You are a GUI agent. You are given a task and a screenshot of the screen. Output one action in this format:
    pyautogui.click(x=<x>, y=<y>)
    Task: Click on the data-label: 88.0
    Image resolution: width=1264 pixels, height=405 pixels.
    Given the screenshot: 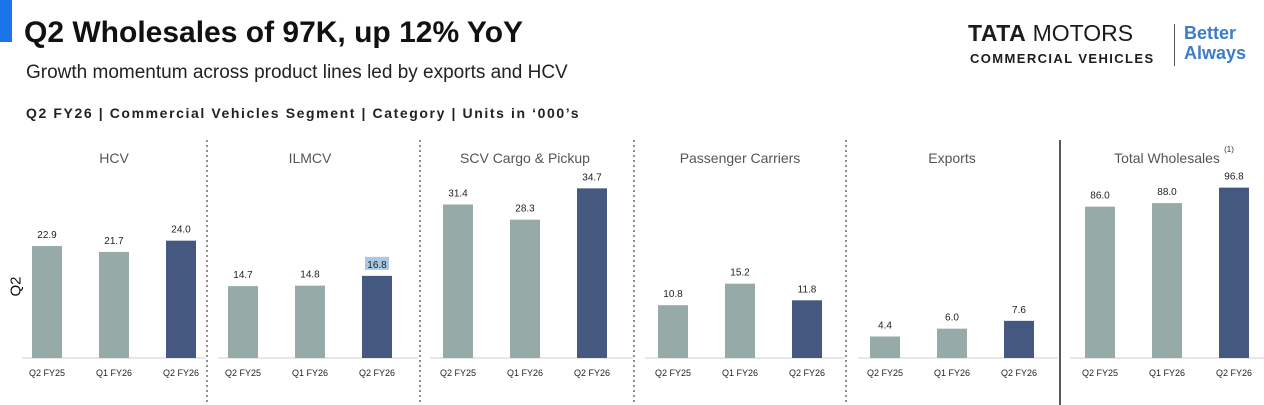 What is the action you would take?
    pyautogui.click(x=1167, y=192)
    